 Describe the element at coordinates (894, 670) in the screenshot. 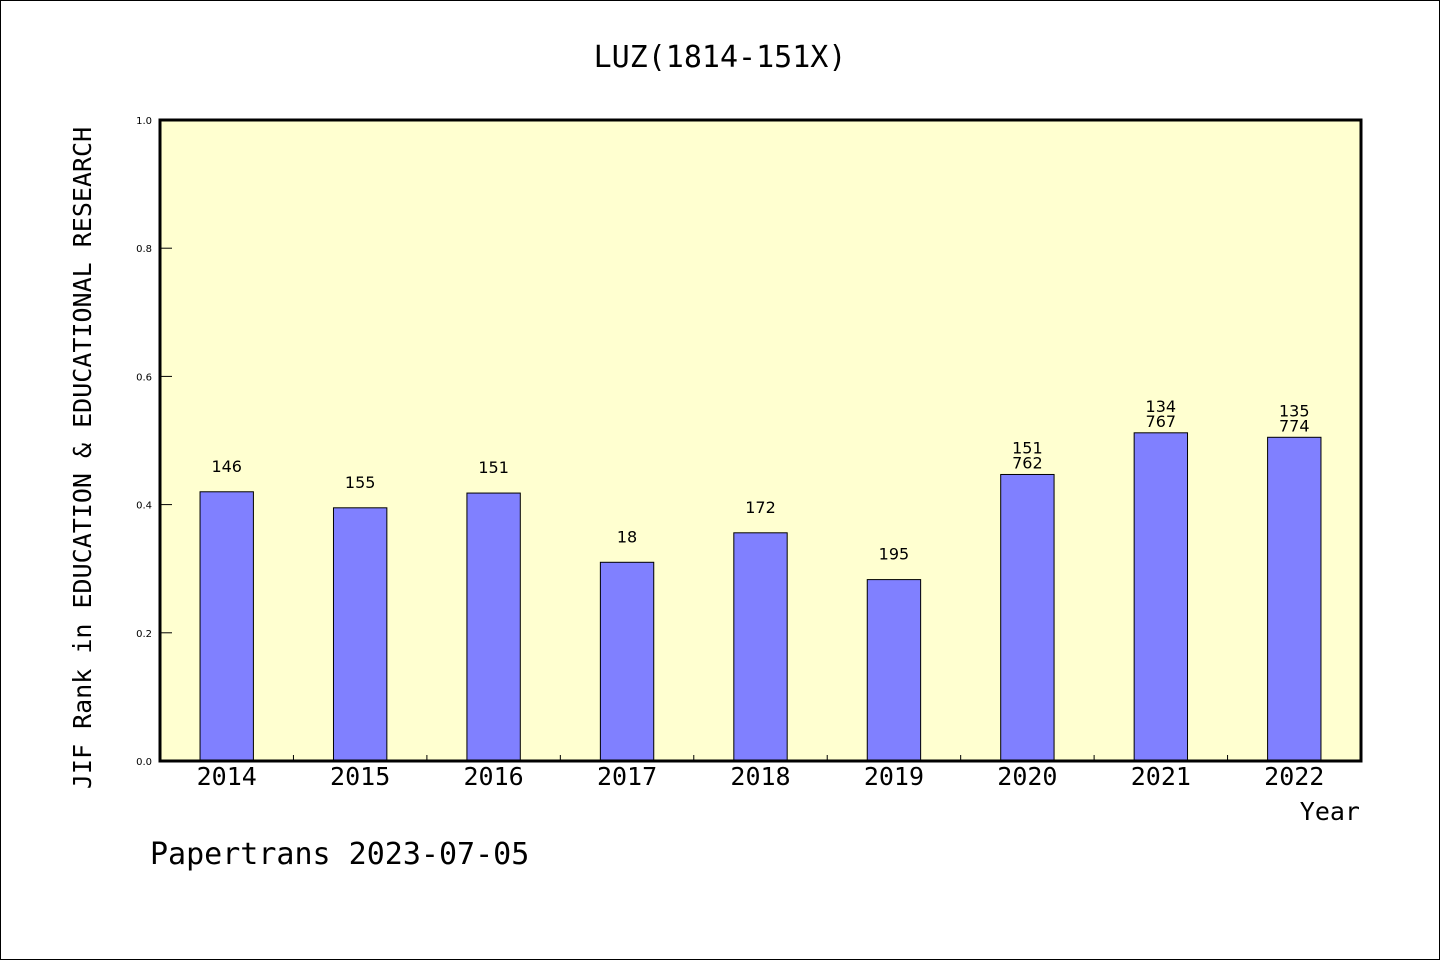

I see `bar-2019` at that location.